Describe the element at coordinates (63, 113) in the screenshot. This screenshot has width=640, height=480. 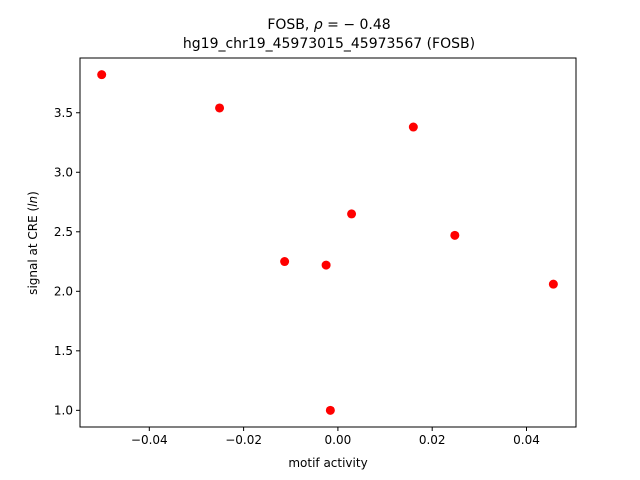
I see `y-tick-label: 3.5` at that location.